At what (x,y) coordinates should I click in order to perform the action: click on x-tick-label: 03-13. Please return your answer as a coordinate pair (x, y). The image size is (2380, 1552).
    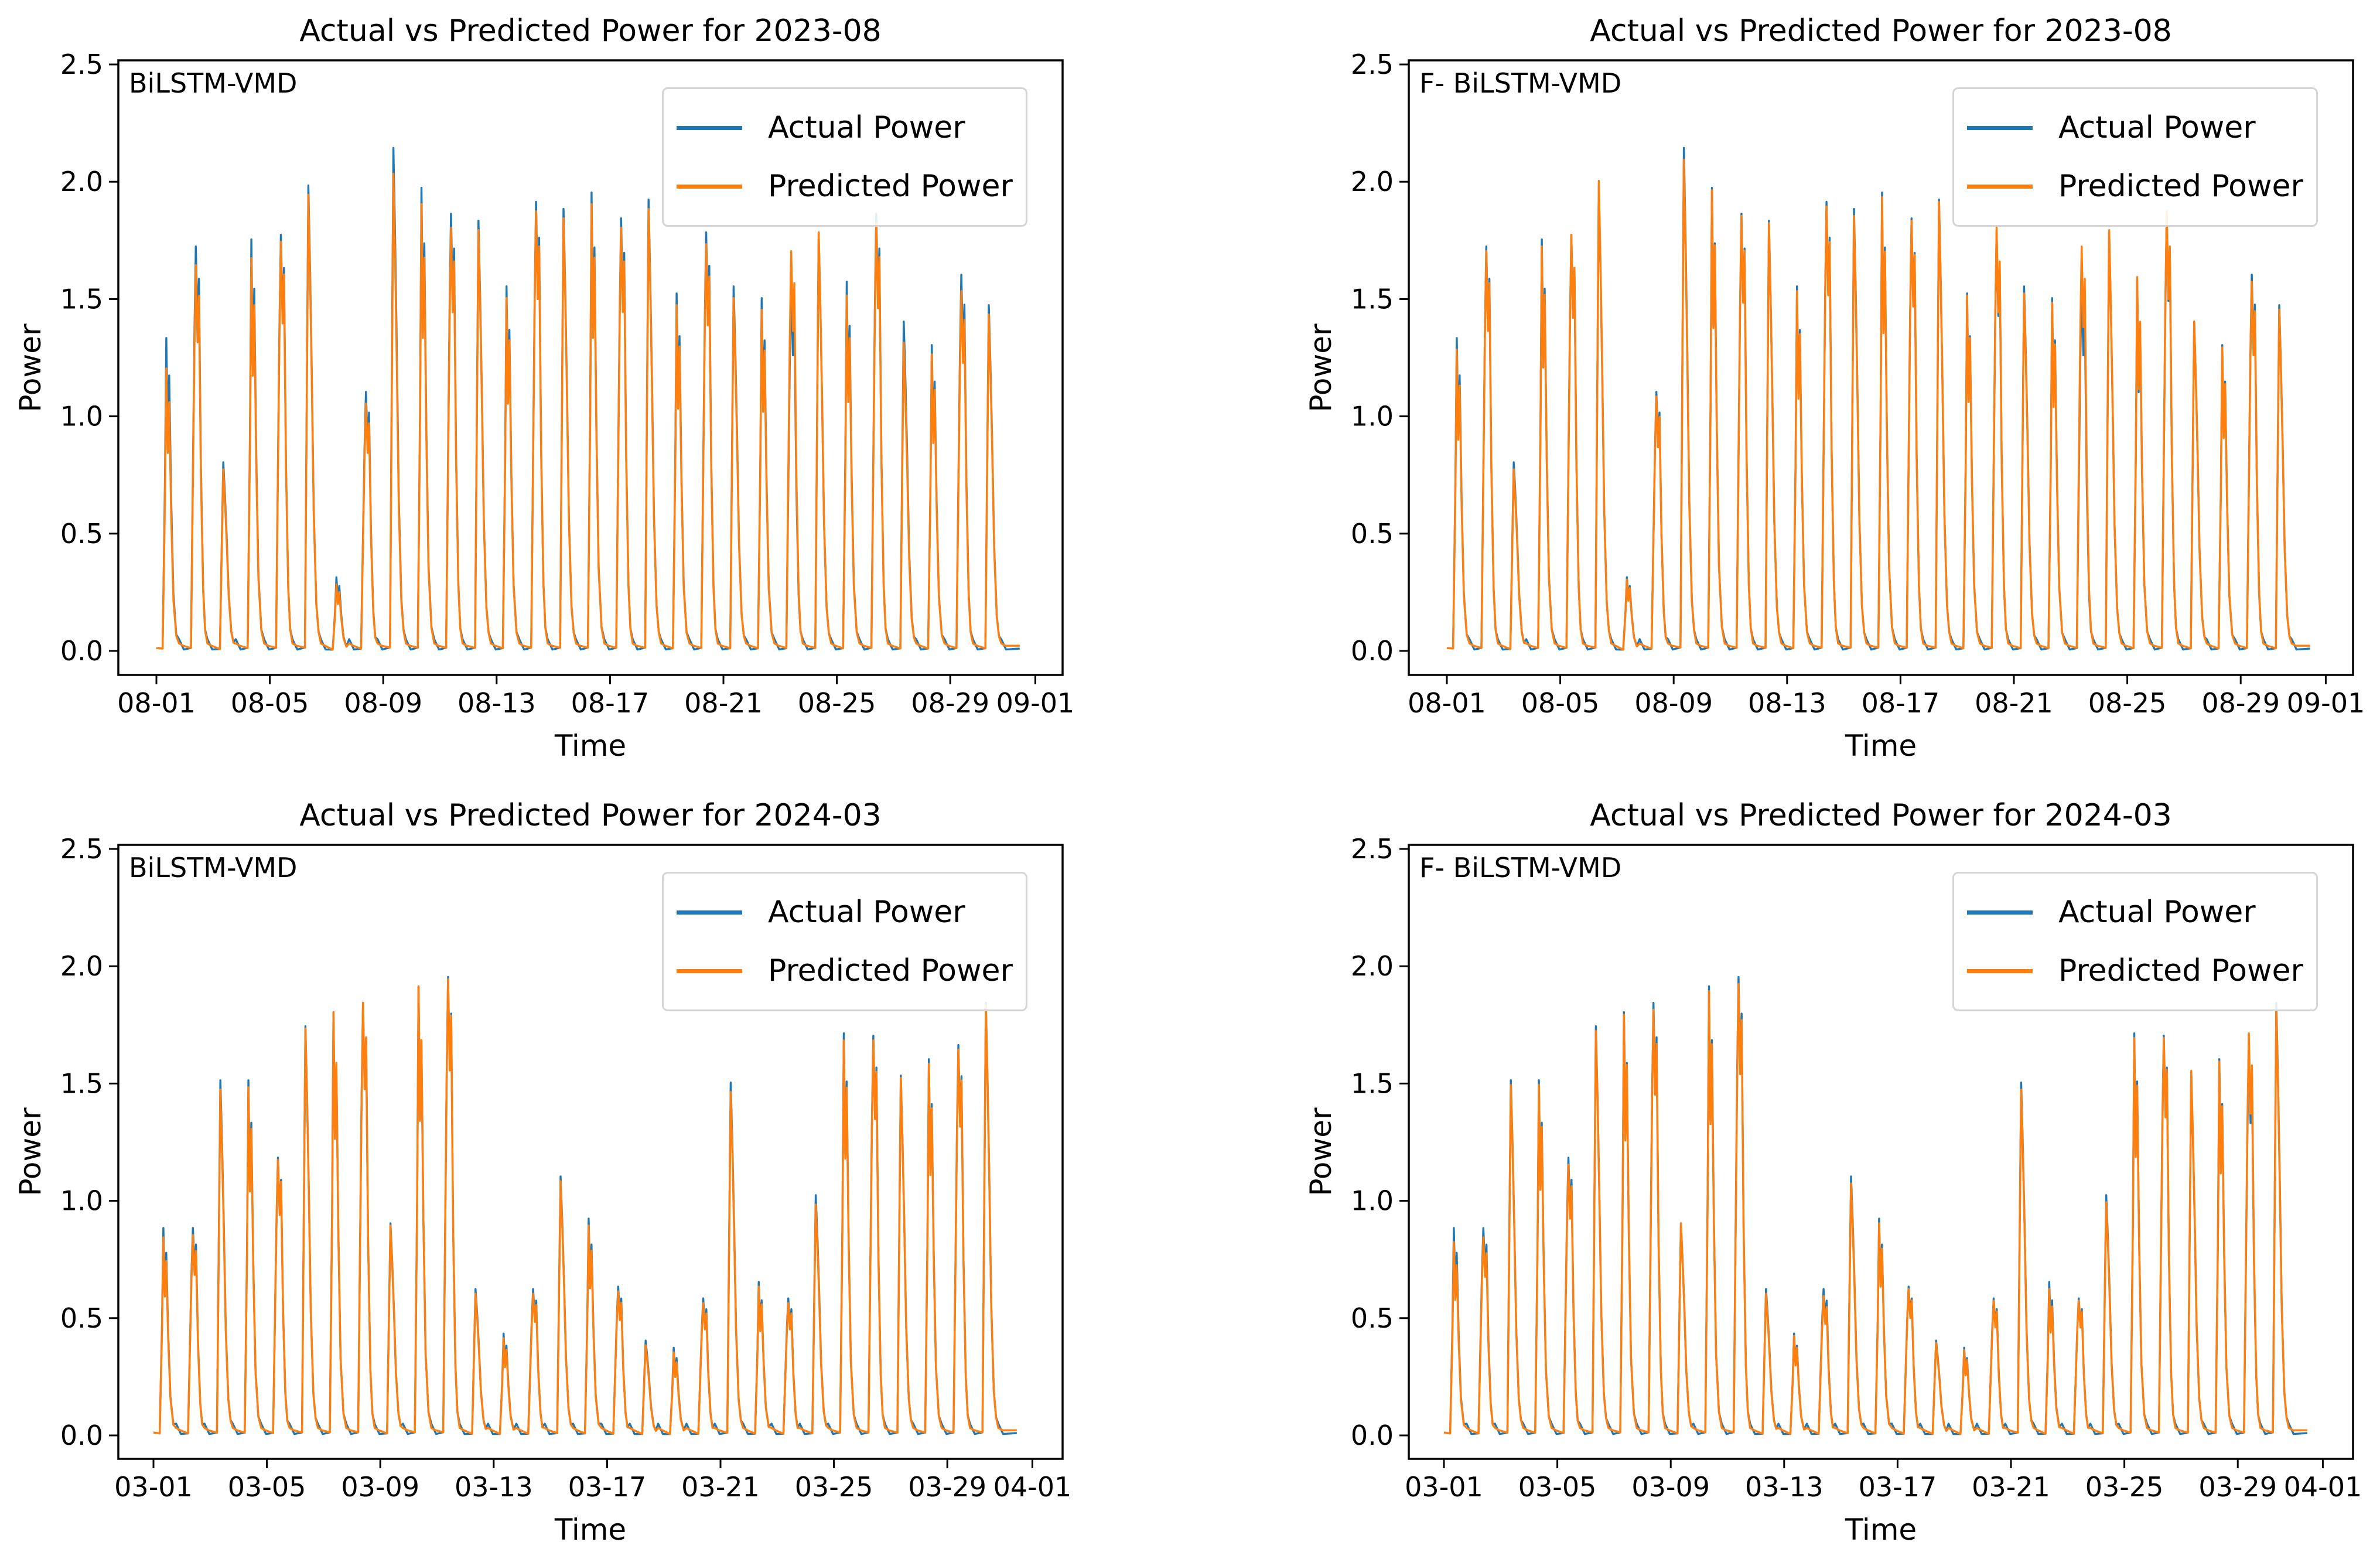
    Looking at the image, I should click on (494, 1487).